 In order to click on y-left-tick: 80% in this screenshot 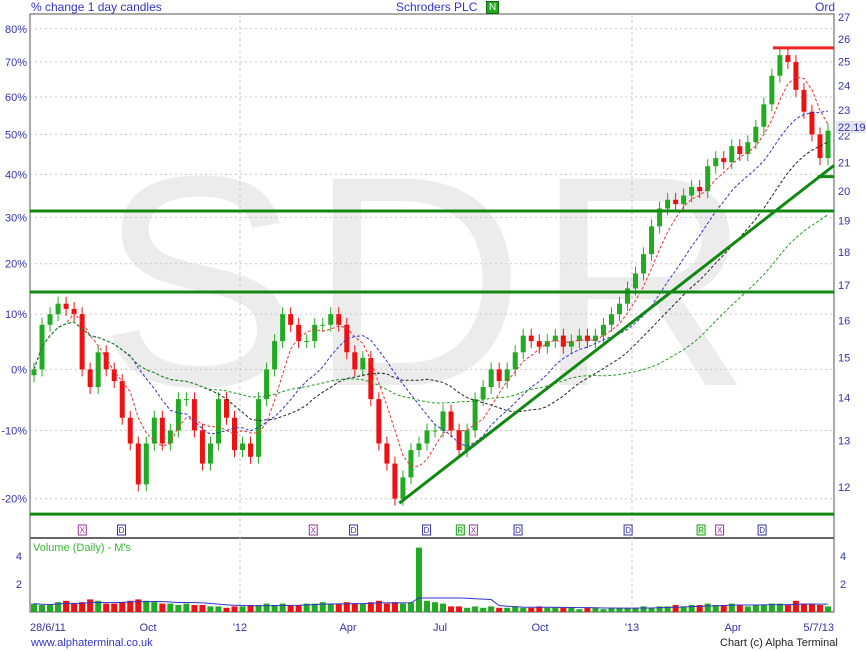, I will do `click(16, 30)`.